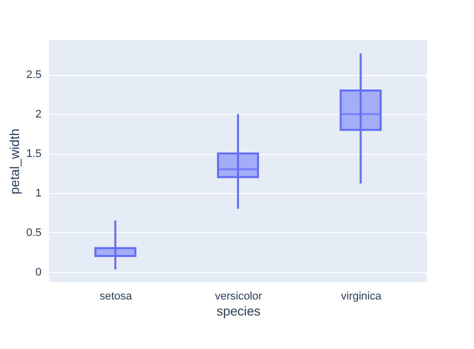  Describe the element at coordinates (34, 75) in the screenshot. I see `y-tick-label: 2.5` at that location.